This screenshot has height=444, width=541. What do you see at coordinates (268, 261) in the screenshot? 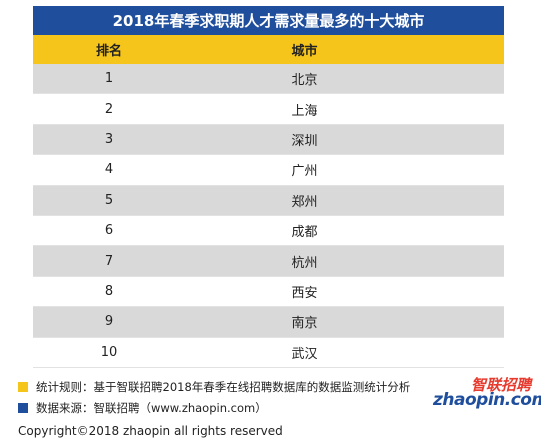
I see `table-row: 7 杭州` at bounding box center [268, 261].